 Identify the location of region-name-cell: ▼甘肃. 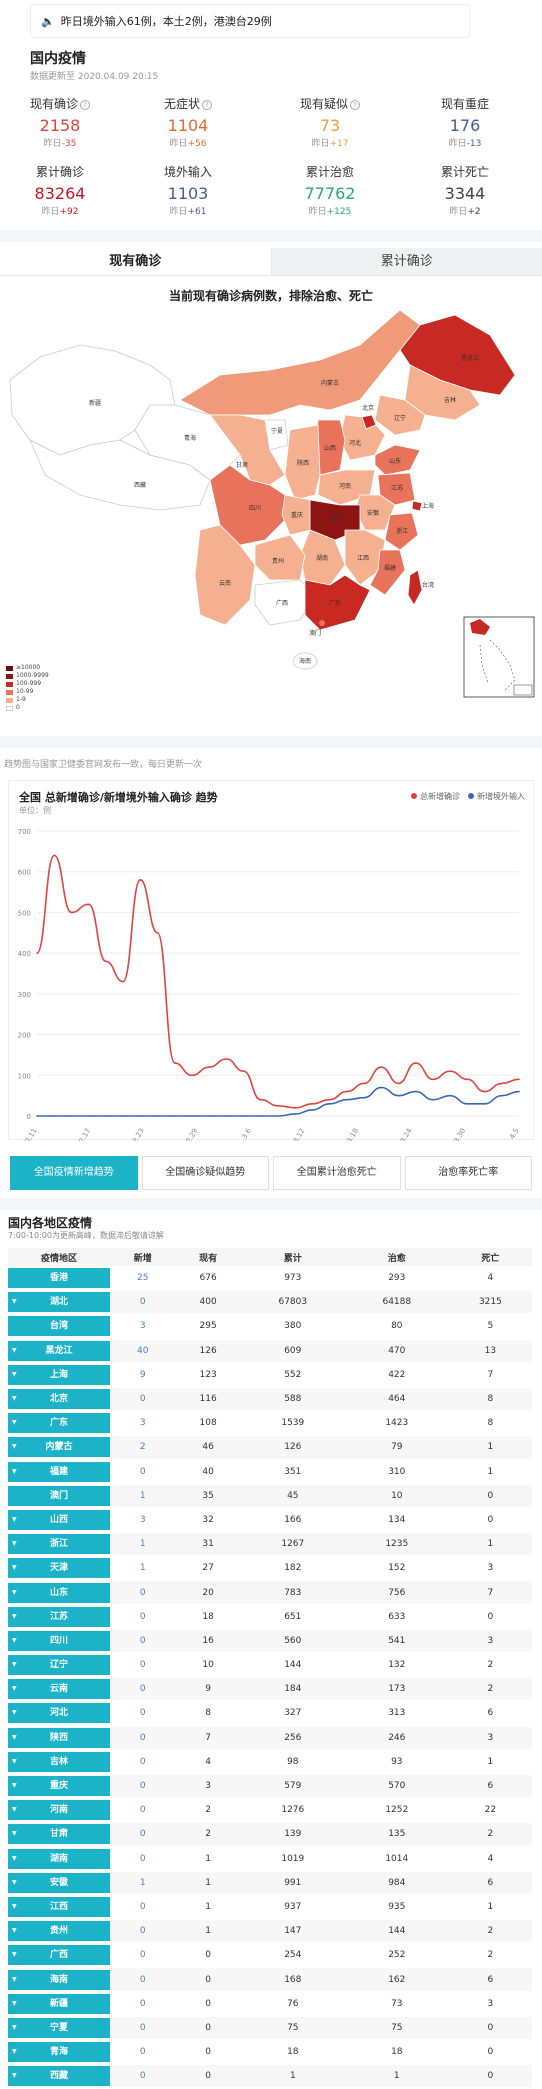
(59, 1834).